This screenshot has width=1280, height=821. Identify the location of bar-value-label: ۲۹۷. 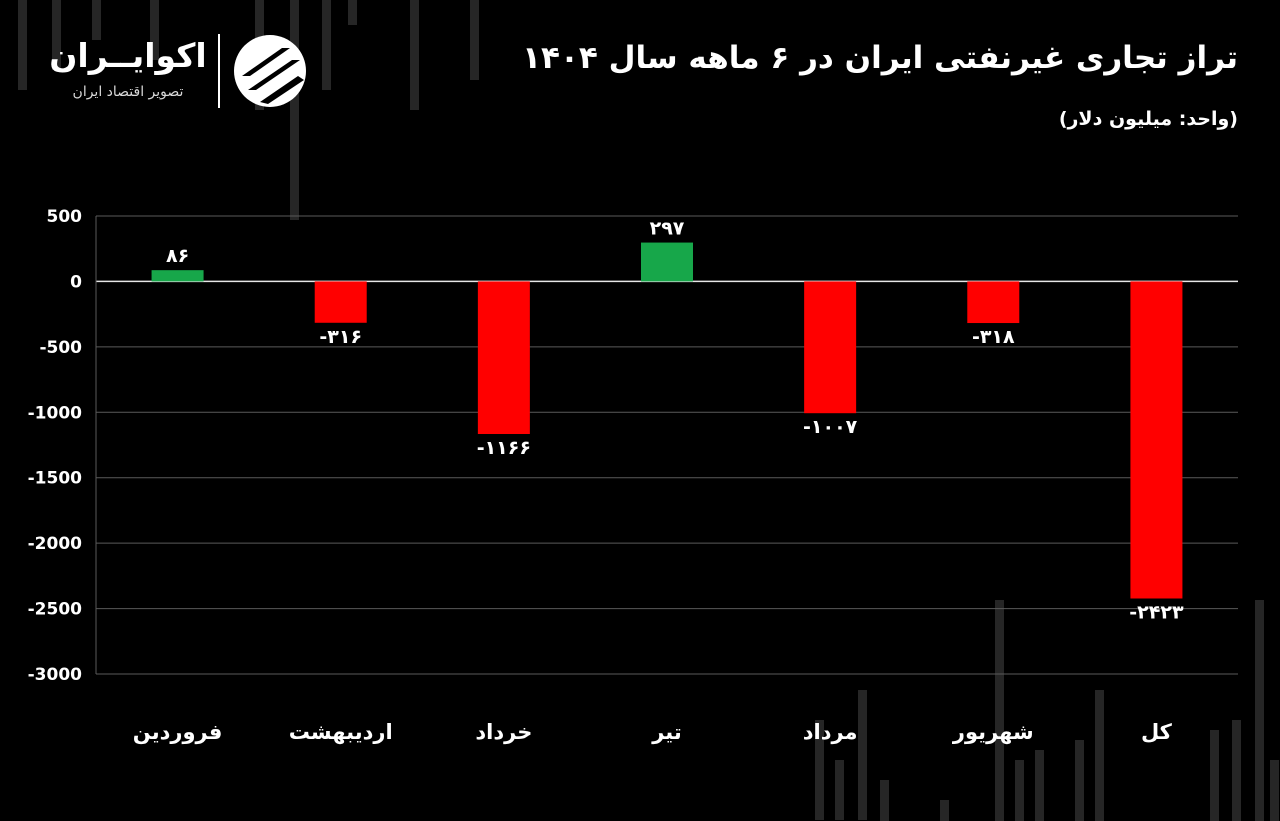
(667, 229).